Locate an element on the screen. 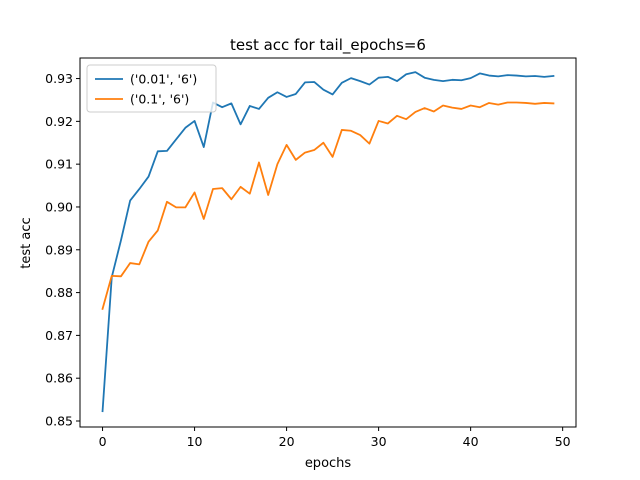 This screenshot has height=480, width=640. x-tick-label: 0 is located at coordinates (103, 441).